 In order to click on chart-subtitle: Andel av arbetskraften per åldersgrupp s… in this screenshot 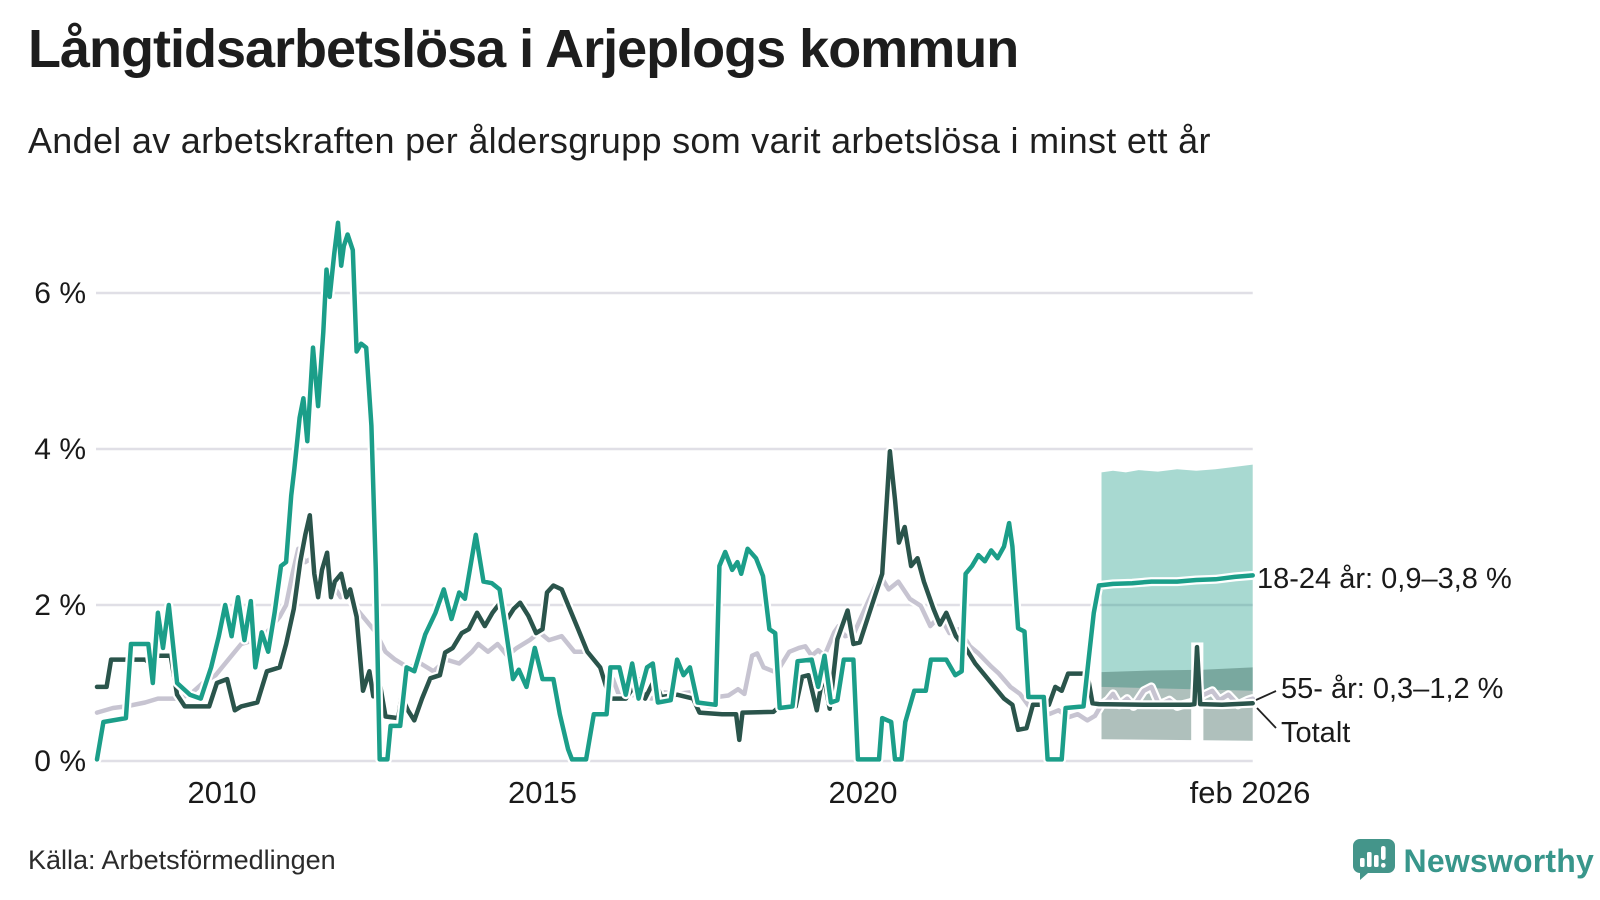, I will do `click(619, 140)`.